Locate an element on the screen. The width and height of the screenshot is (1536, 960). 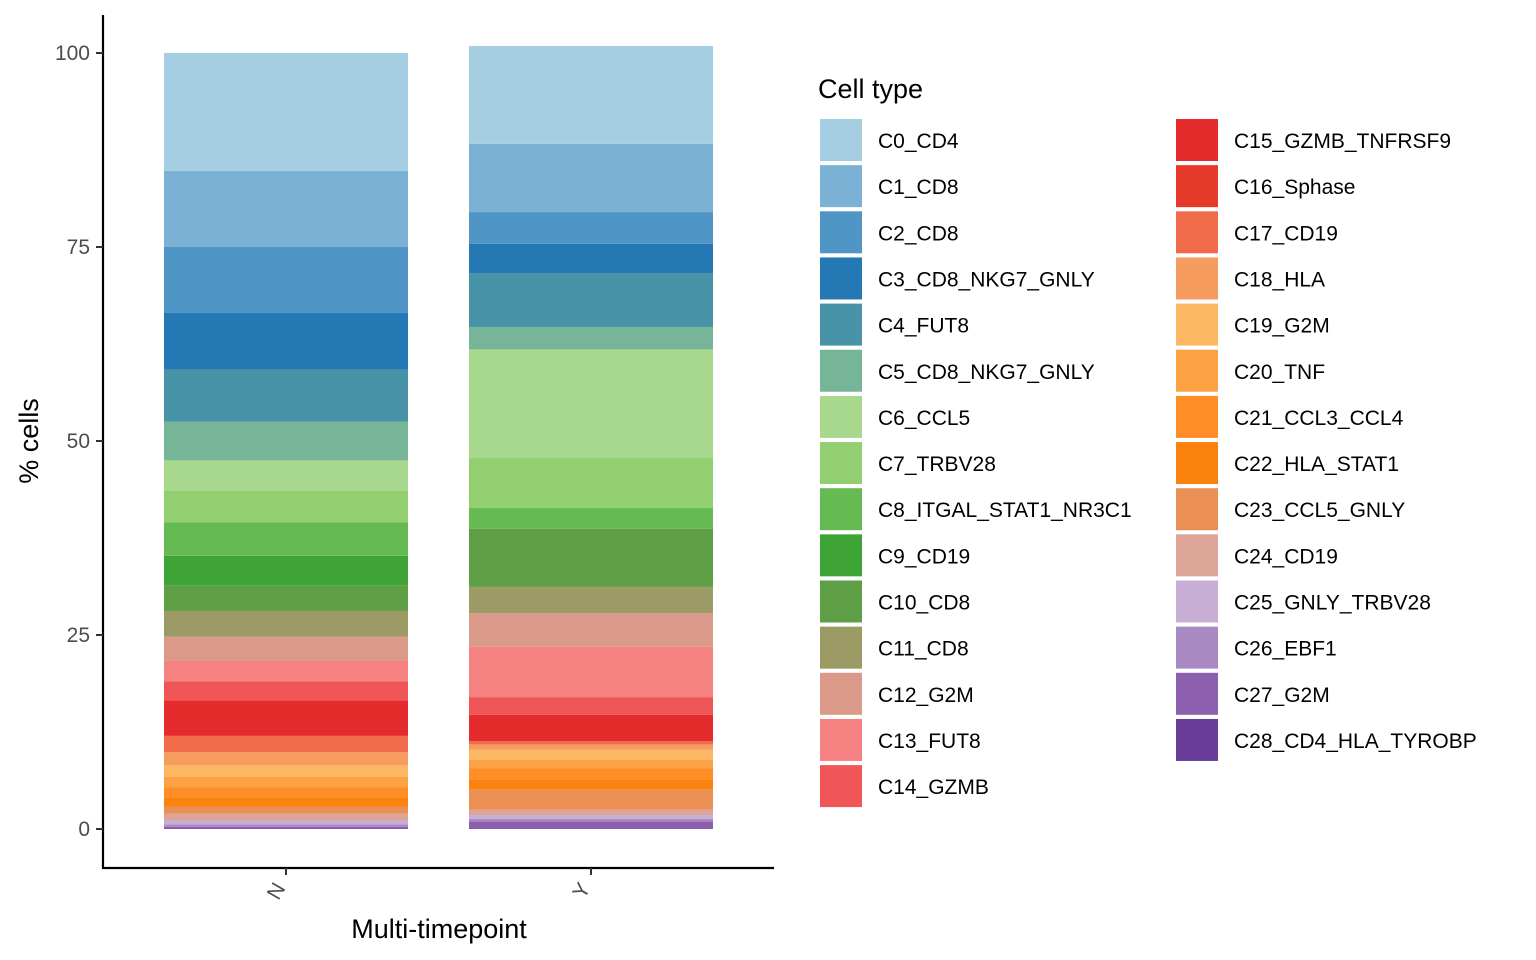
legend-swatch-C14_GZMB is located at coordinates (841, 786).